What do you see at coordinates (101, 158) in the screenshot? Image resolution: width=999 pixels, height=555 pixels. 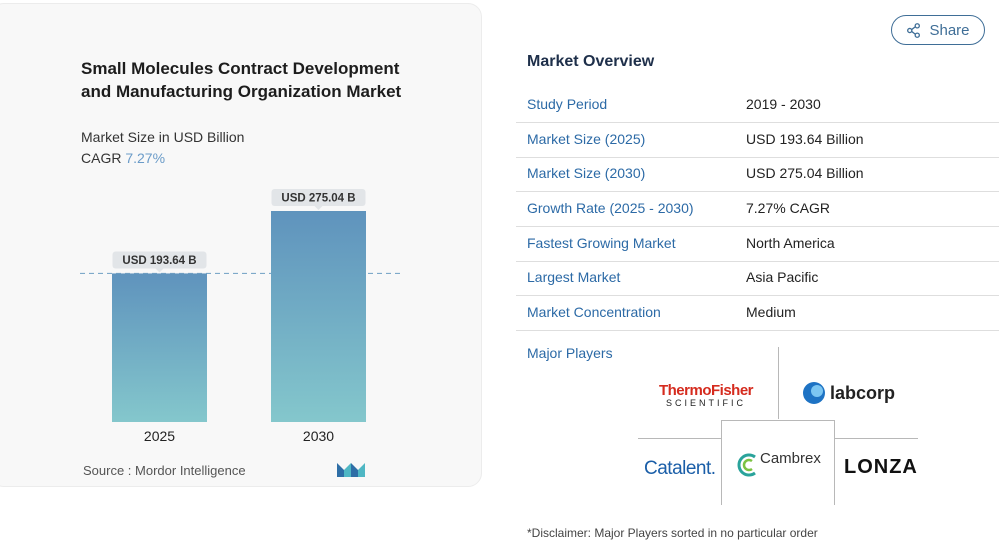 I see `cagr-label: CAGR` at bounding box center [101, 158].